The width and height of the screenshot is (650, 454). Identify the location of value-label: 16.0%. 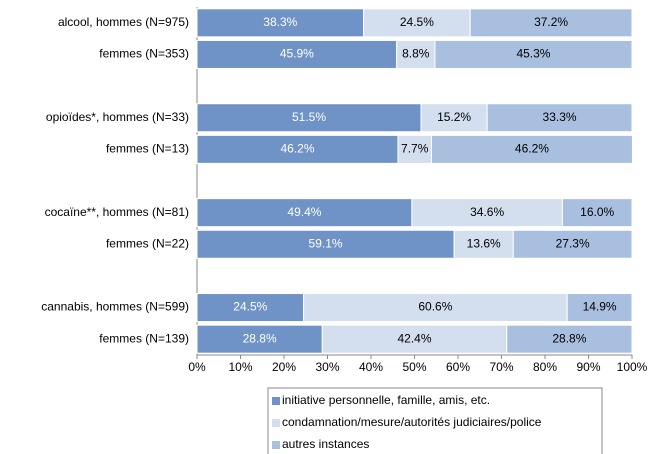
(597, 212).